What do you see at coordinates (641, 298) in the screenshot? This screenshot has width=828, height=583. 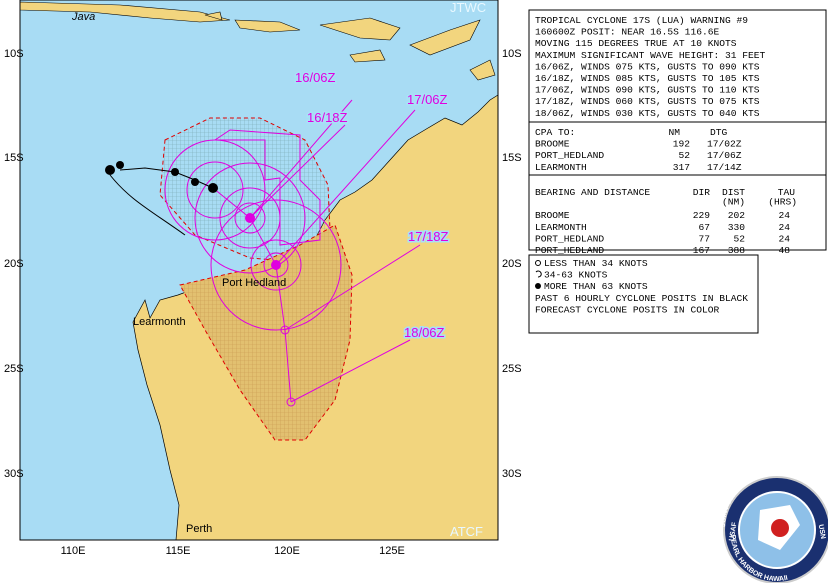 I see `legend-line: PAST 6 HOURLY CYCLONE POSITS IN BLACK` at bounding box center [641, 298].